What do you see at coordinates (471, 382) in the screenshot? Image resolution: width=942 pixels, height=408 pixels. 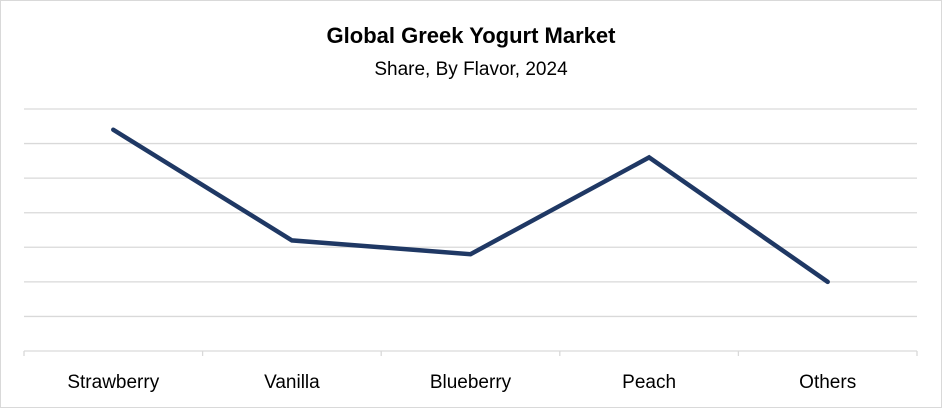 I see `x-tick-label: Blueberry` at bounding box center [471, 382].